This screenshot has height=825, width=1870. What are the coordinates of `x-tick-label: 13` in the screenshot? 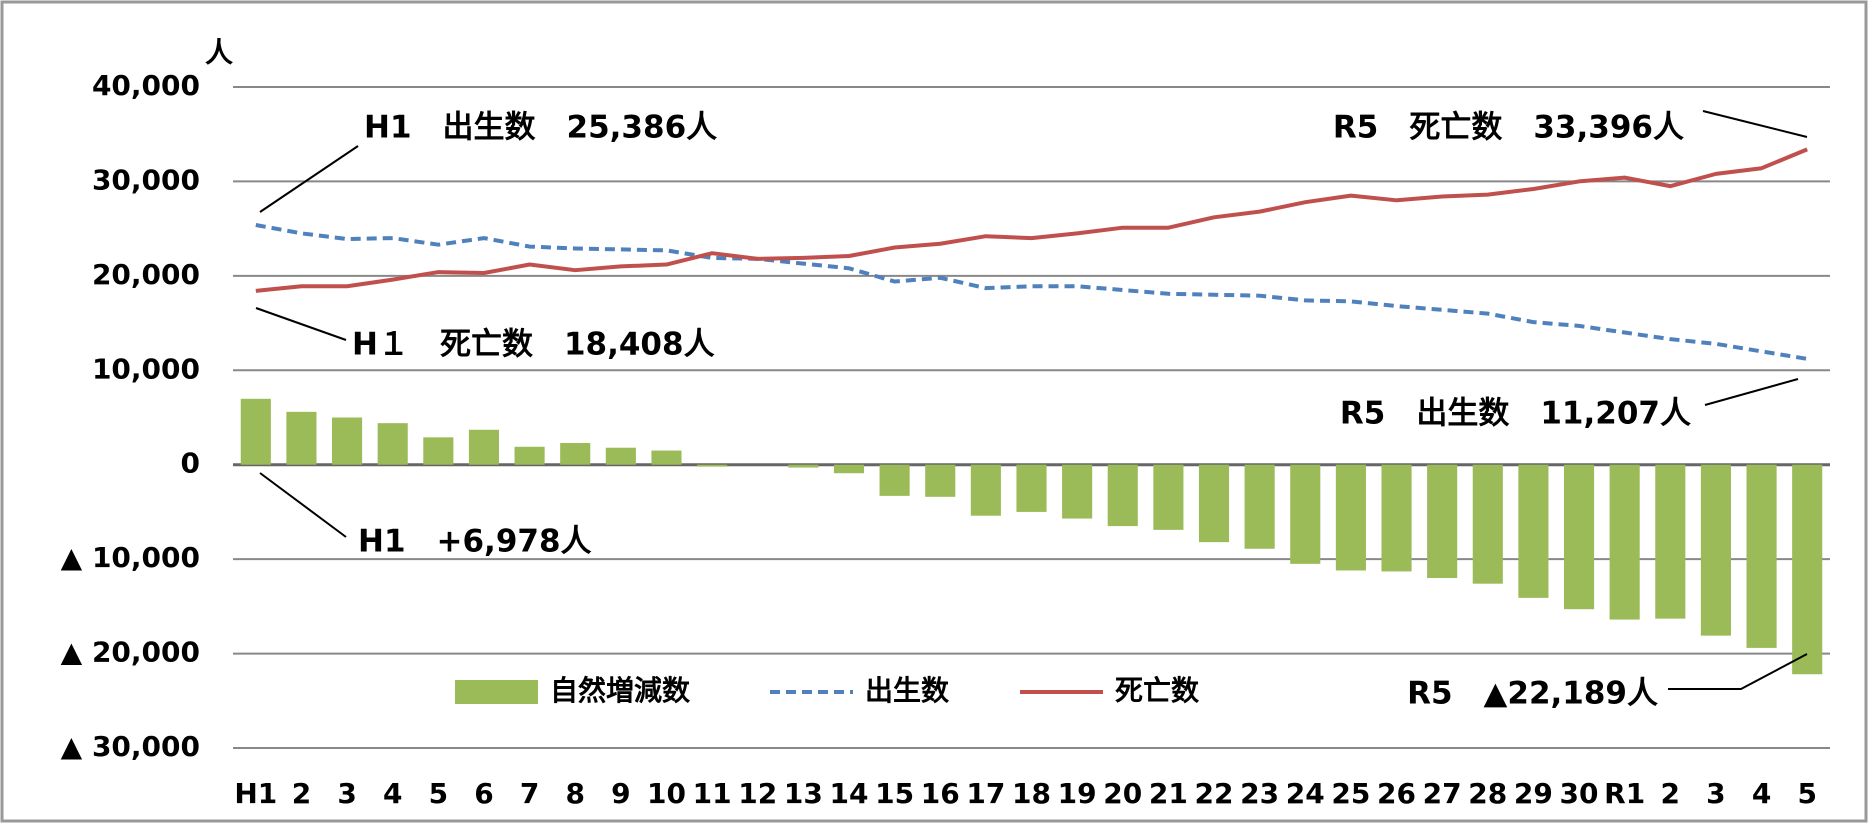 It's located at (803, 793).